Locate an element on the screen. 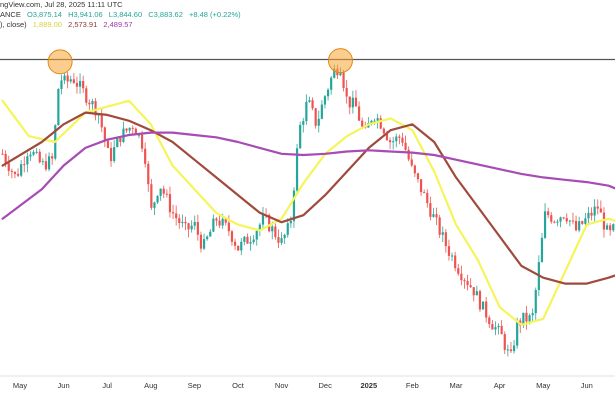 This screenshot has height=410, width=615. x-tick-label: Aug is located at coordinates (150, 385).